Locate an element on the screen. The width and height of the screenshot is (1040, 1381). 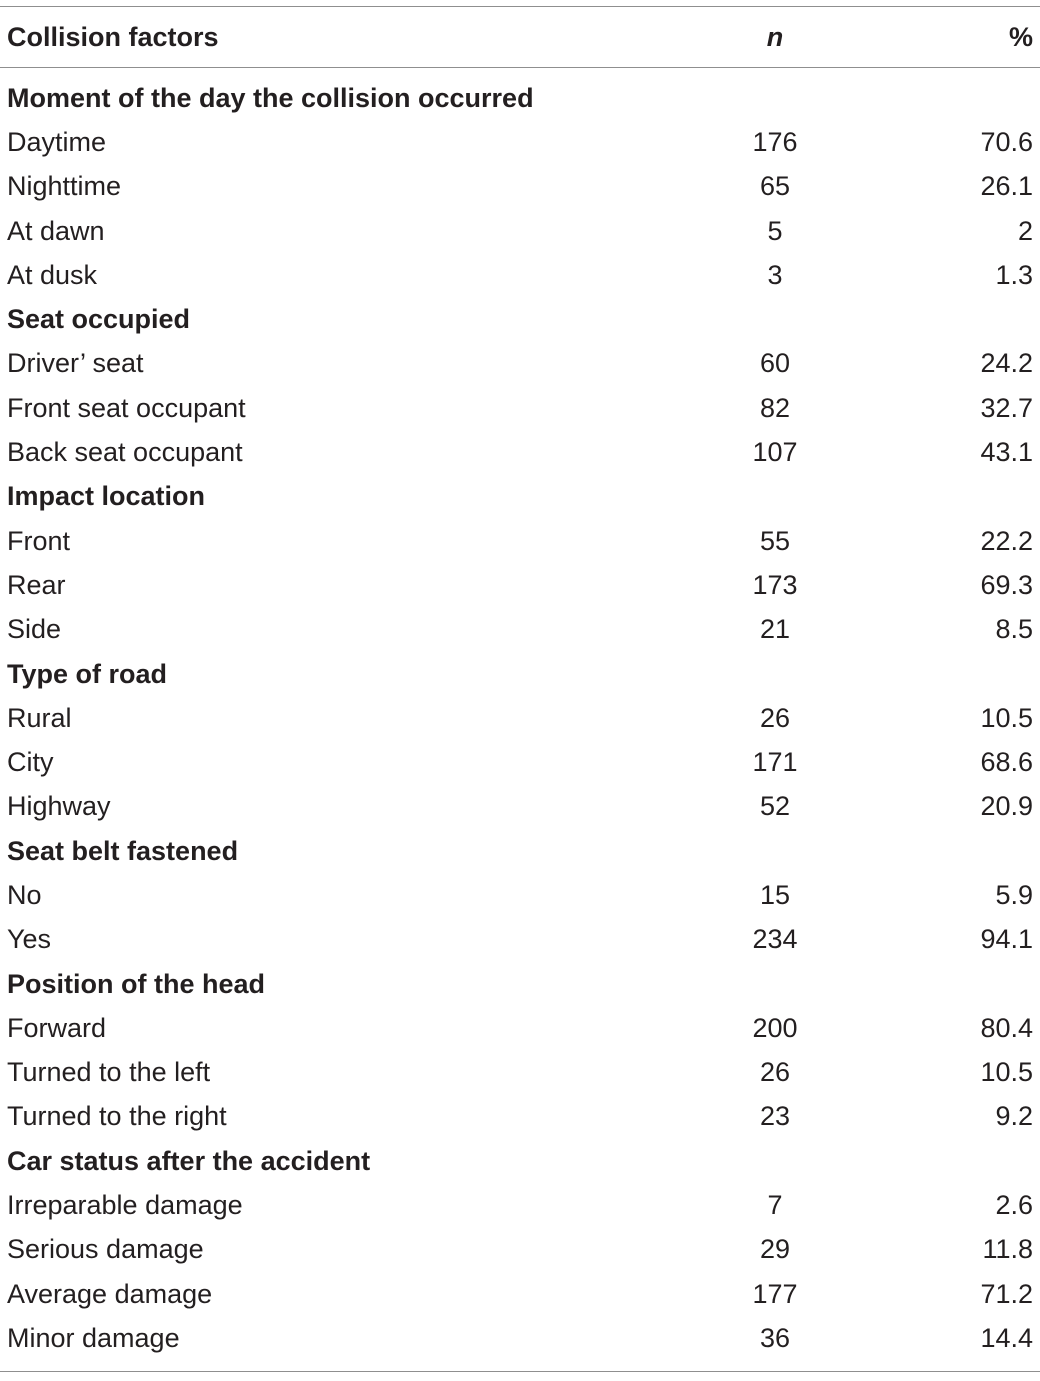
row-label: Driver’ seat is located at coordinates (75, 363).